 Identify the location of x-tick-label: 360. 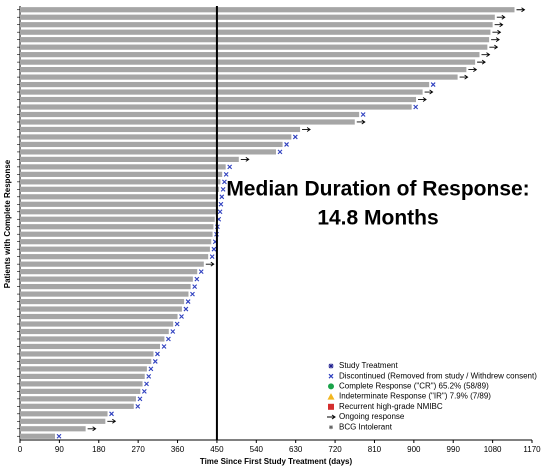
(178, 449).